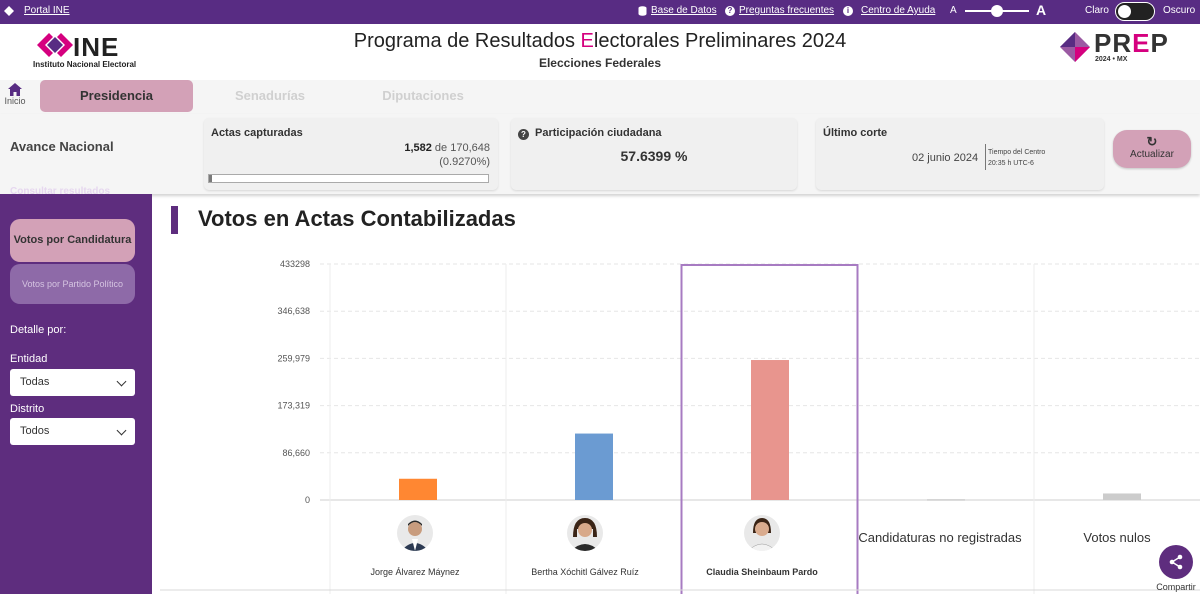 This screenshot has width=1200, height=594. I want to click on home-link: Inicio, so click(15, 94).